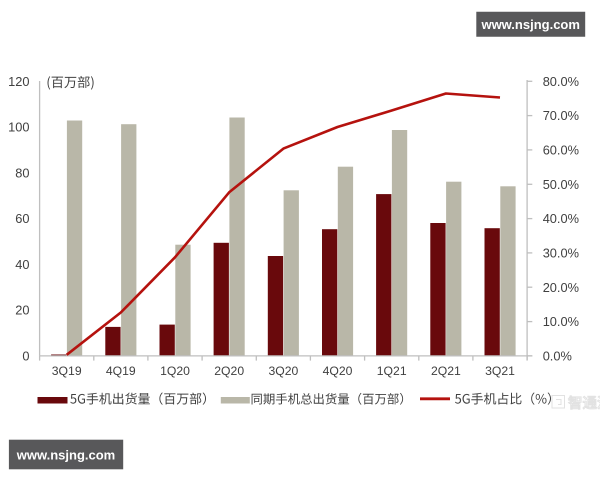 This screenshot has width=600, height=485. I want to click on svg-text: 1Q20, so click(175, 371).